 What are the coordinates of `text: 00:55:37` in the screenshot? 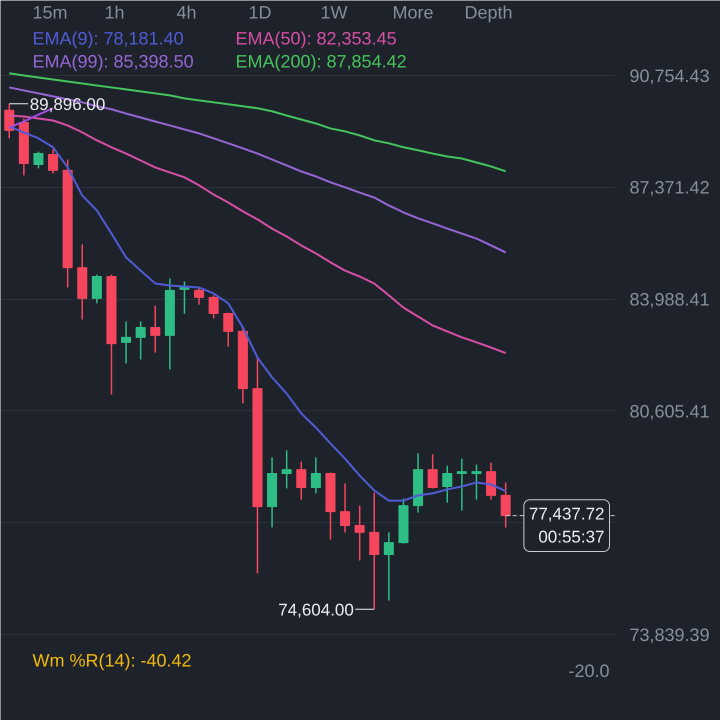 It's located at (571, 537).